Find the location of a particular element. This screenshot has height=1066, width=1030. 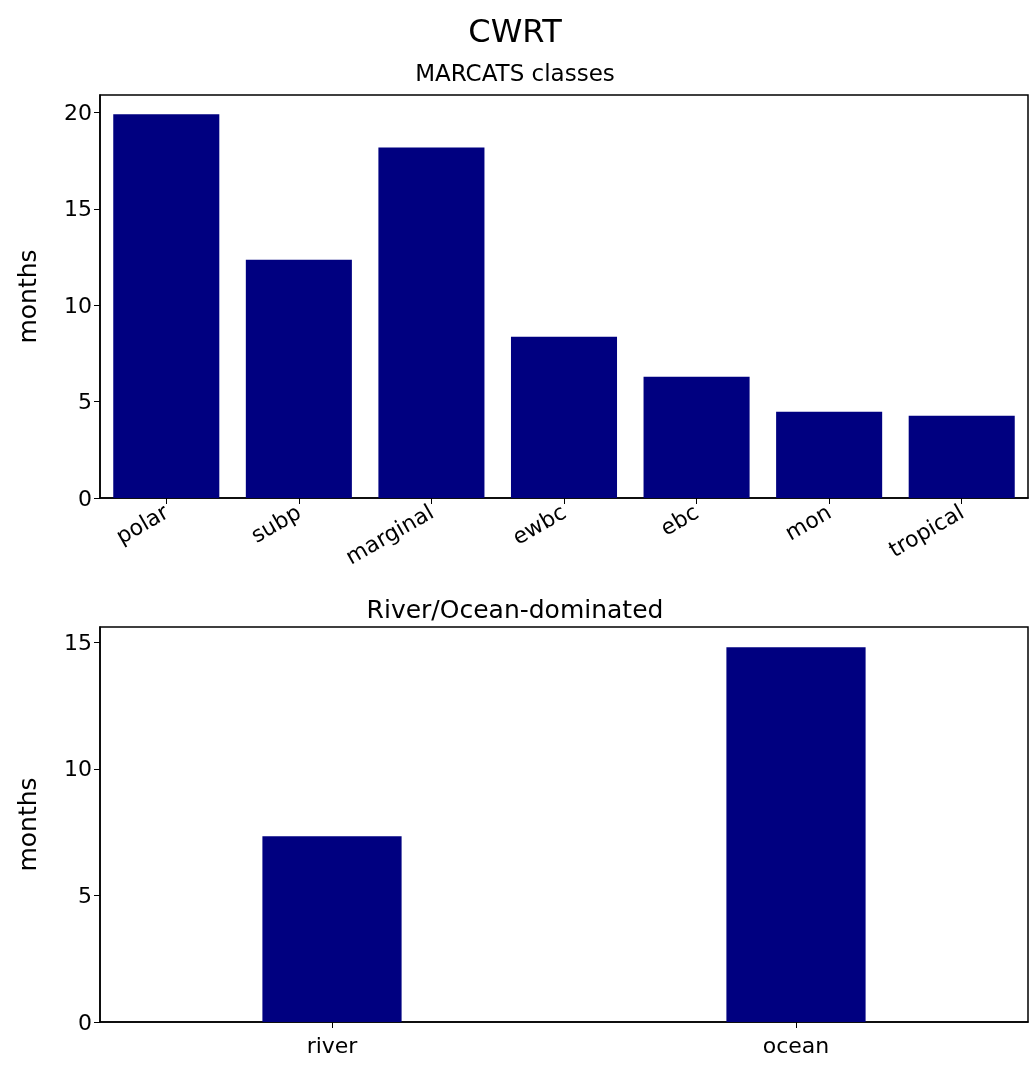

x-tick-label: subp is located at coordinates (276, 523).